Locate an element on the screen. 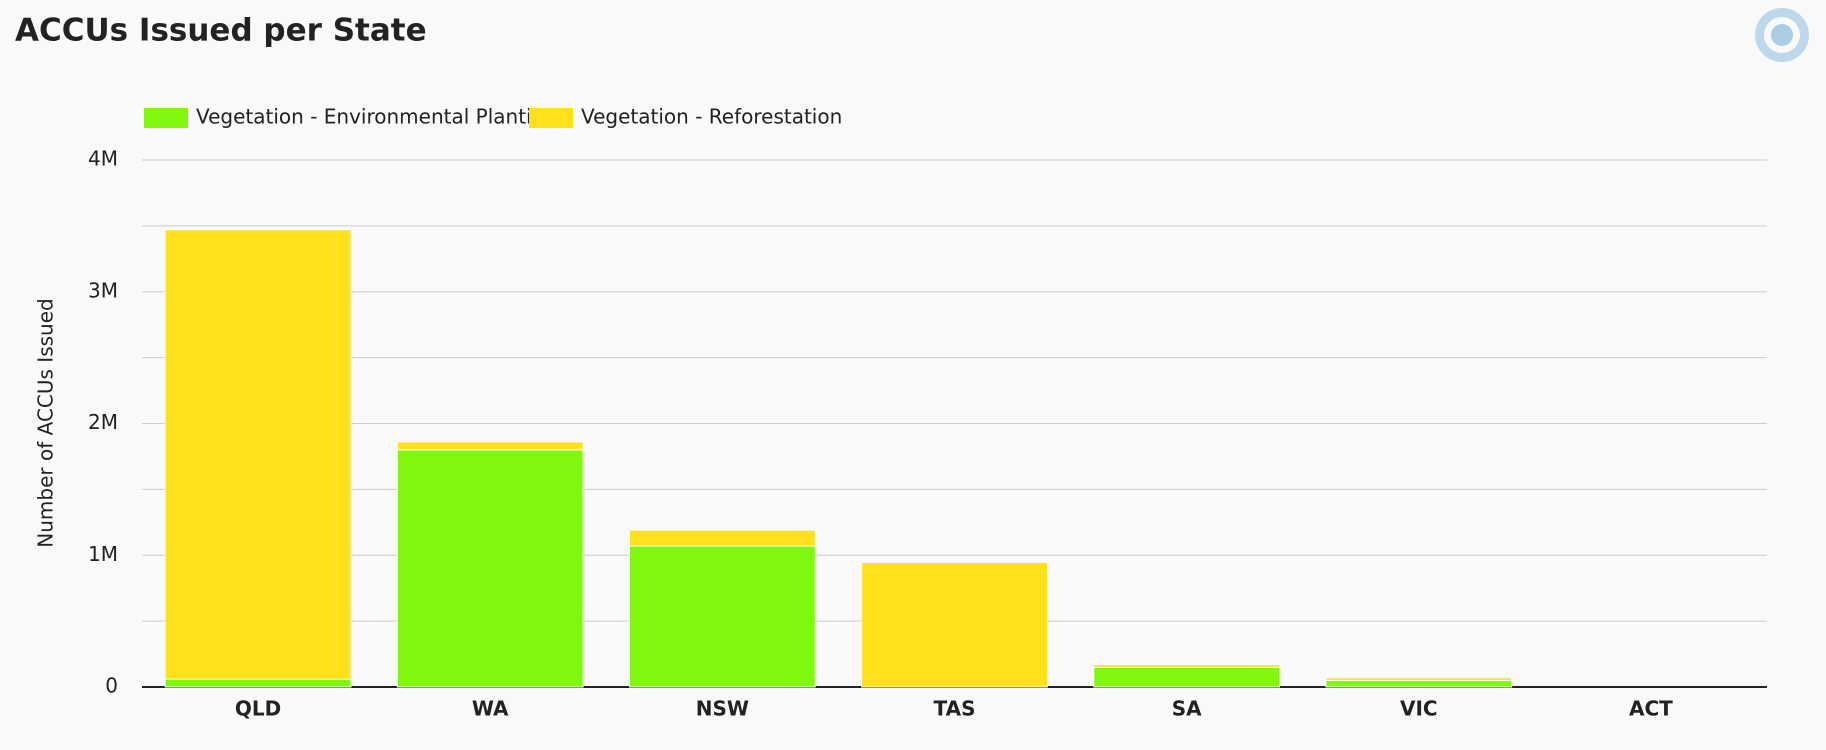  x-tick-label: SA is located at coordinates (1187, 709).